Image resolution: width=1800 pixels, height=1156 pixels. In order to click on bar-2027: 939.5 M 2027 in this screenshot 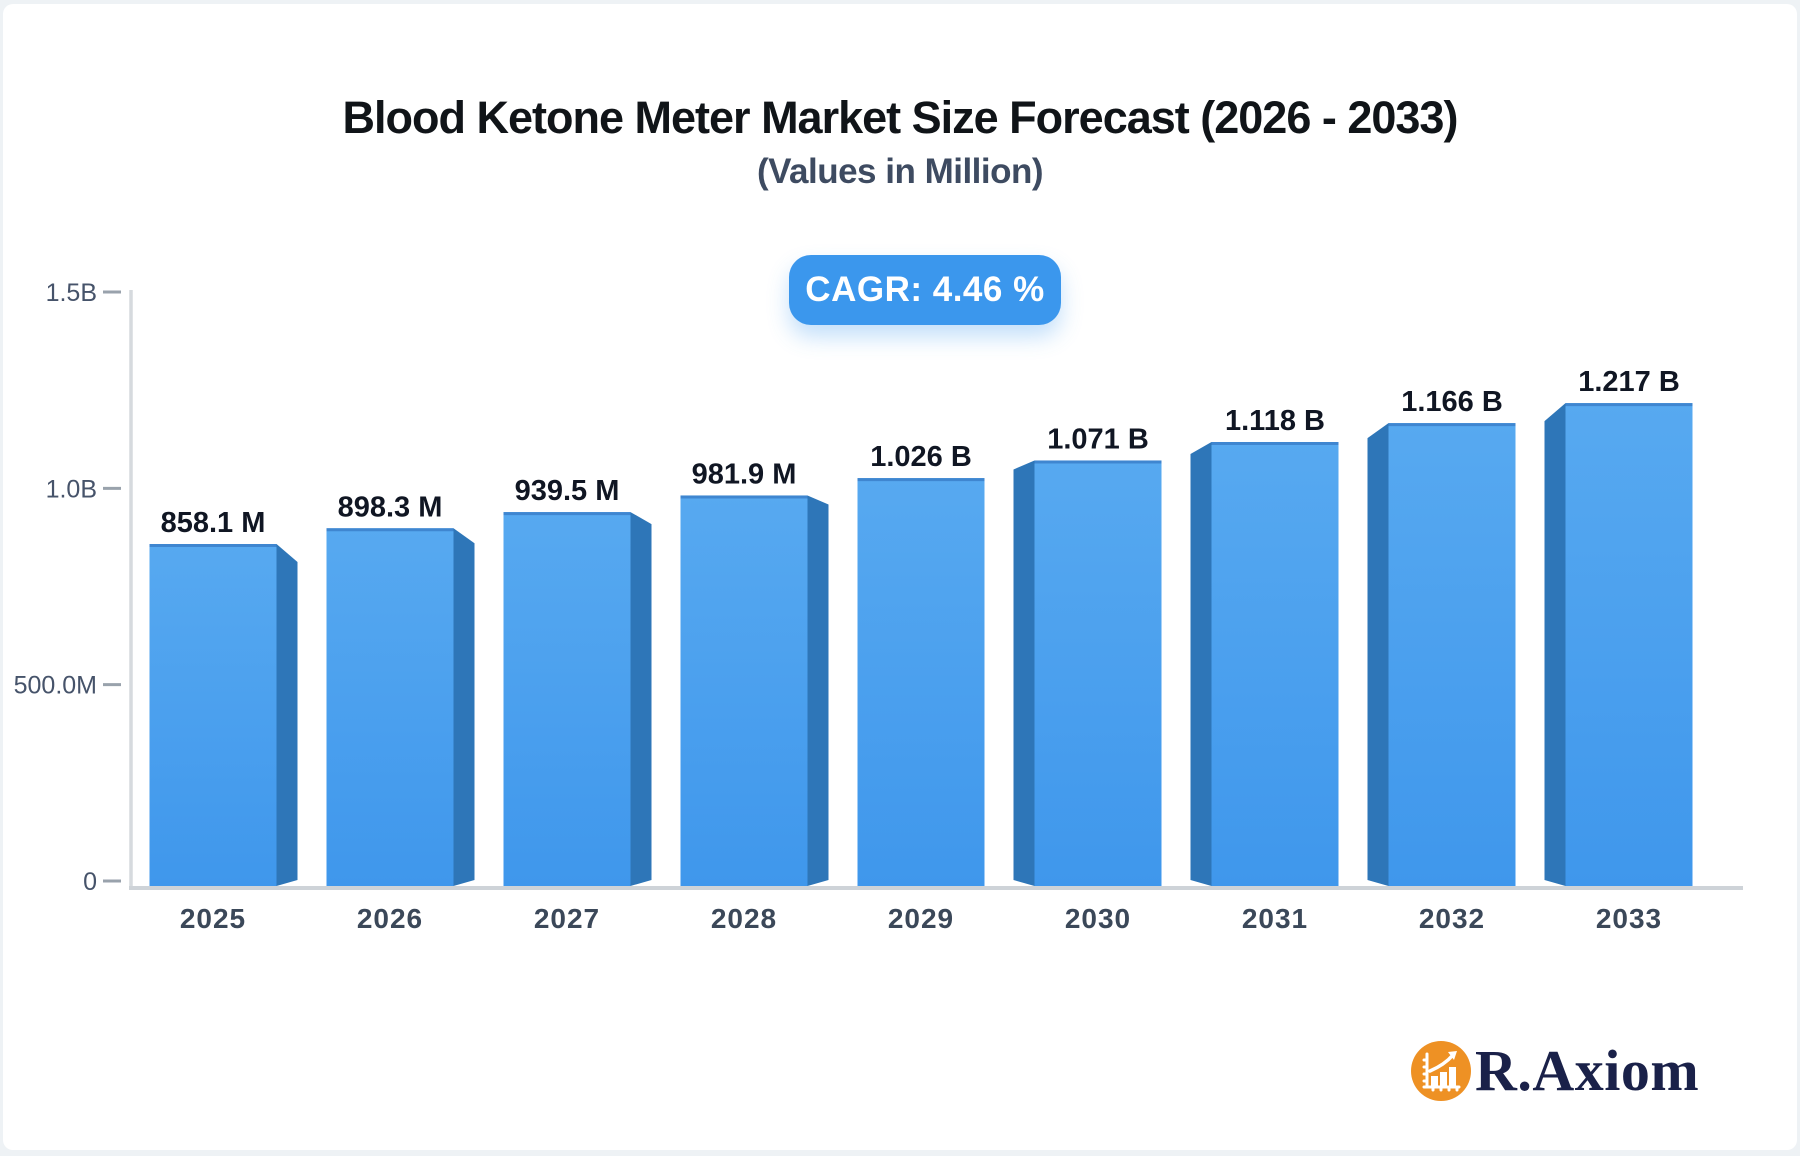, I will do `click(577, 704)`.